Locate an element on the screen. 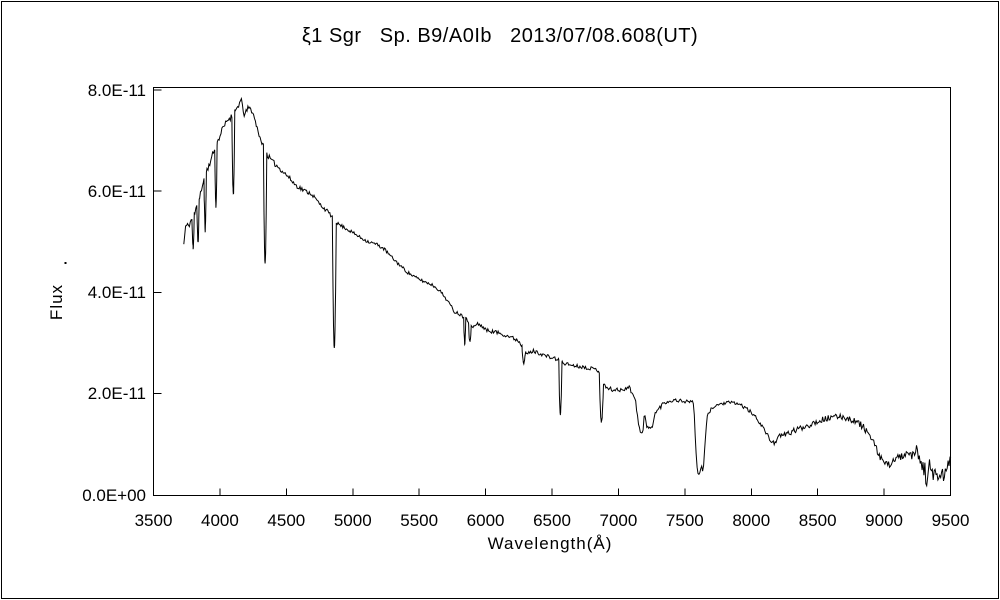  x-tick-label: 9500 is located at coordinates (950, 520).